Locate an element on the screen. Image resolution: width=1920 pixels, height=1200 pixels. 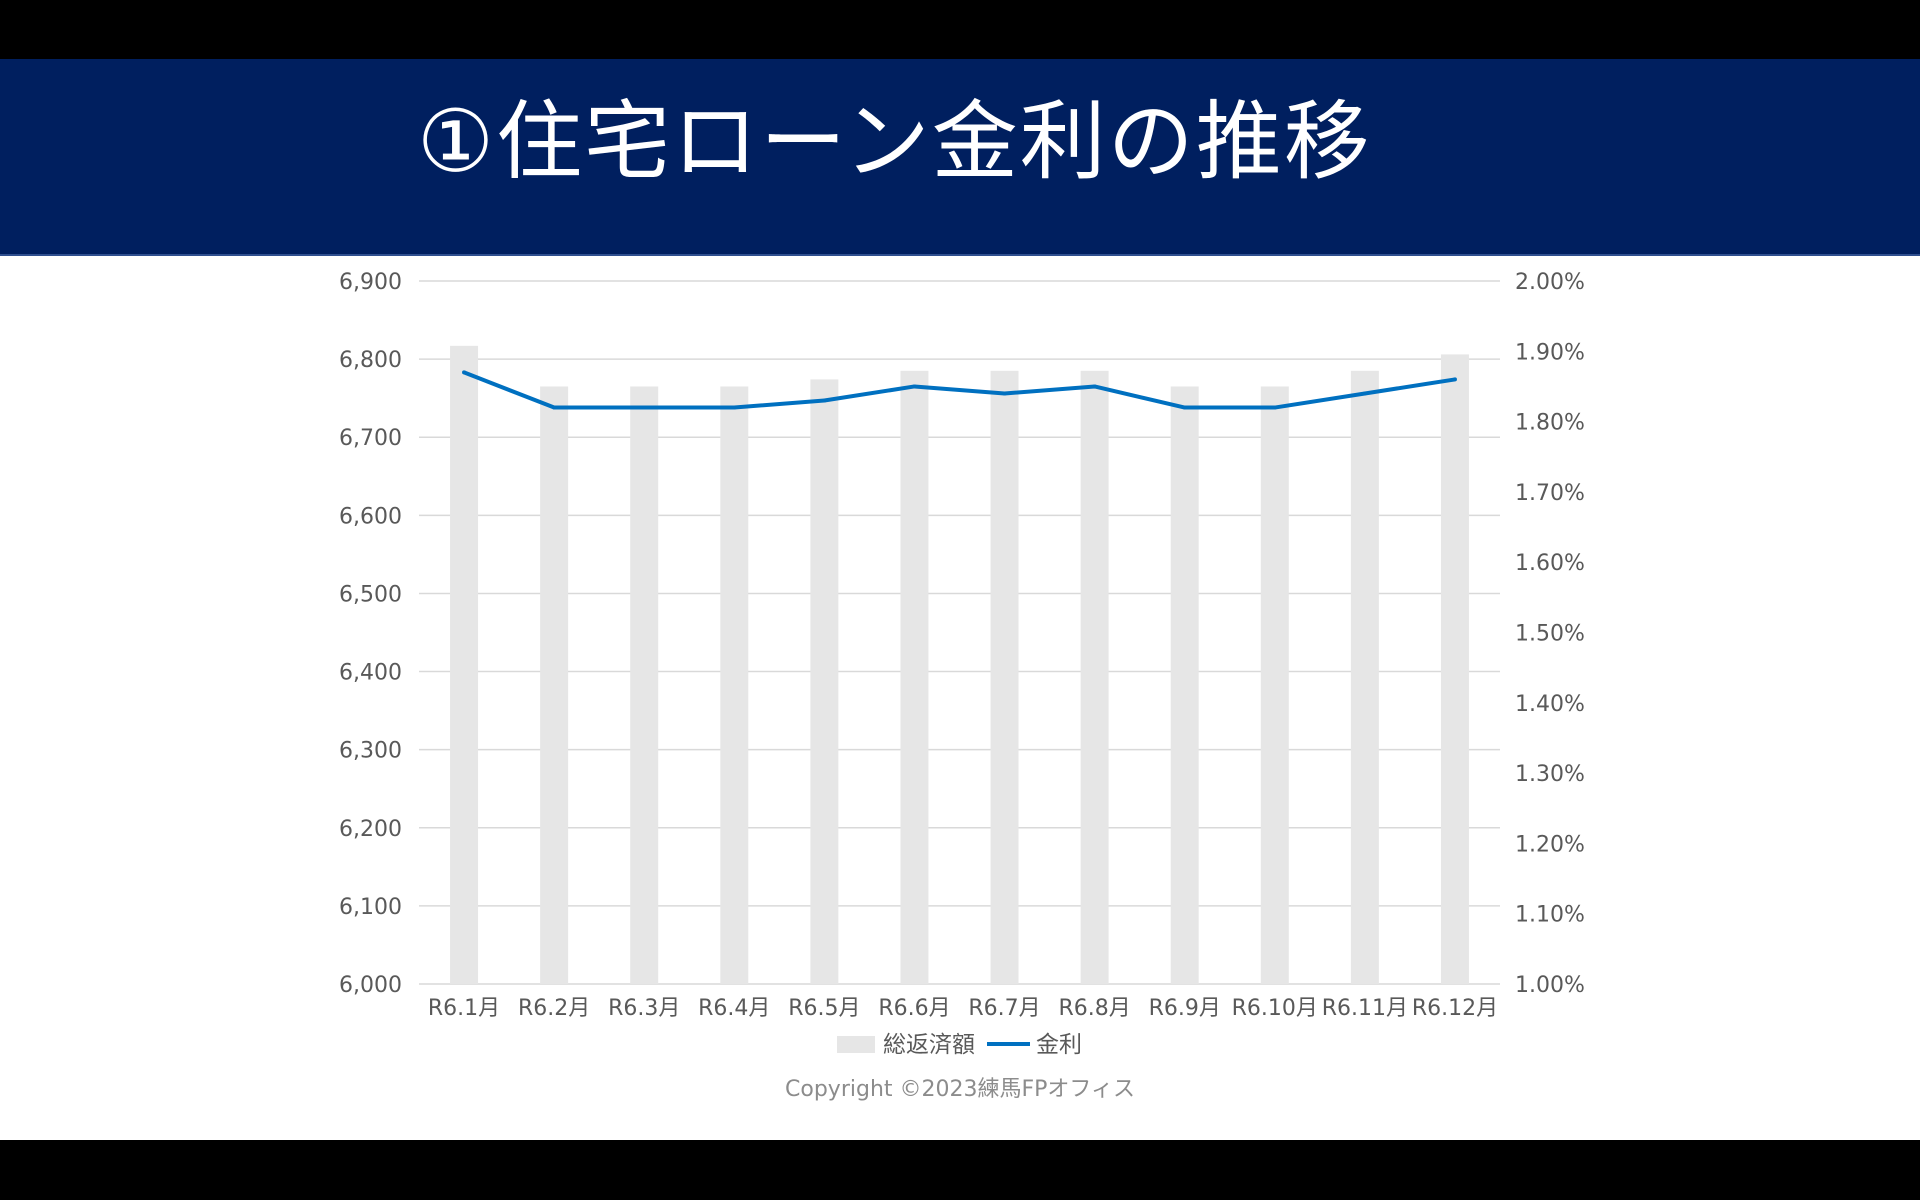
x-tick-label: R6.5月 is located at coordinates (824, 1008).